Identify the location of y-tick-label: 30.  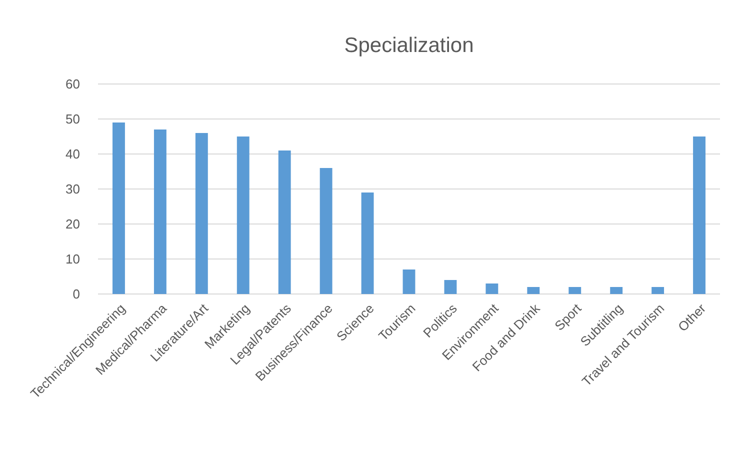
(73, 189).